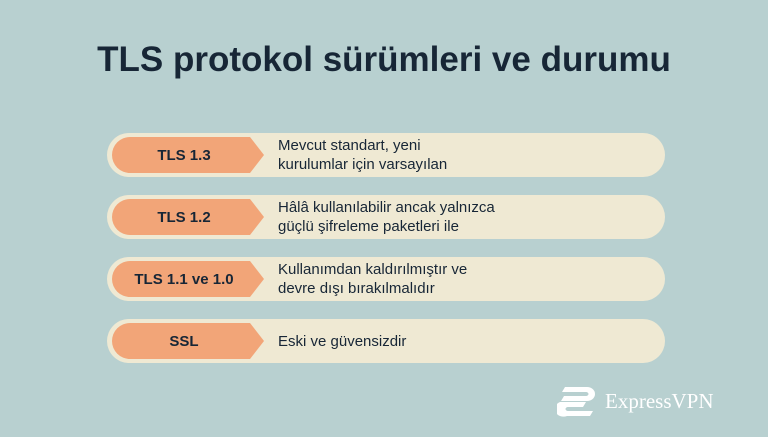 Image resolution: width=768 pixels, height=437 pixels. Describe the element at coordinates (386, 207) in the screenshot. I see `desc-line: Hâlâ kullanılabilir ancak yalnızca` at that location.